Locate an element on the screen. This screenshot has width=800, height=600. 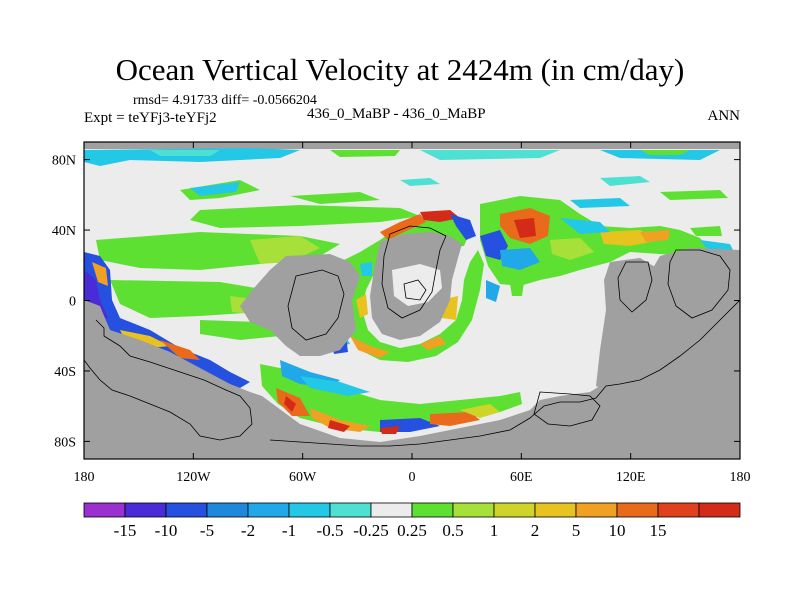
x-tick-label: 60W is located at coordinates (303, 477).